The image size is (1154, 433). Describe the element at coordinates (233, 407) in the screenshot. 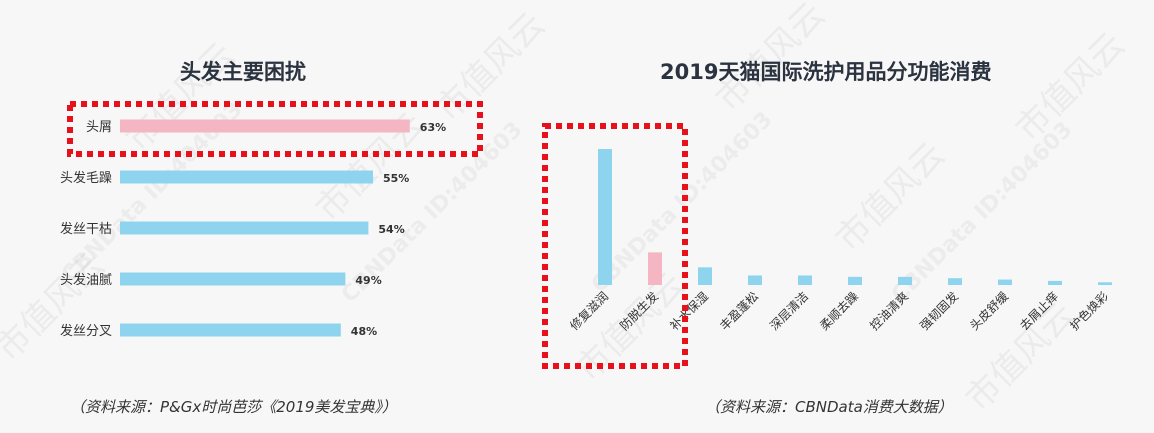

I see `left-source-note: （资料来源：P&Gx时尚芭莎《2019美发宝典》）` at that location.